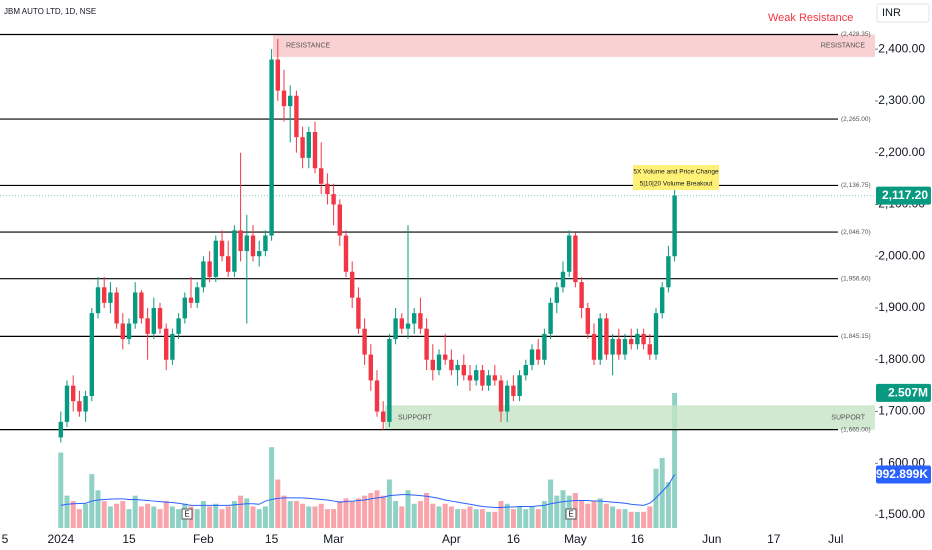  What do you see at coordinates (856, 119) in the screenshot?
I see `level-label: (2,265.00)` at bounding box center [856, 119].